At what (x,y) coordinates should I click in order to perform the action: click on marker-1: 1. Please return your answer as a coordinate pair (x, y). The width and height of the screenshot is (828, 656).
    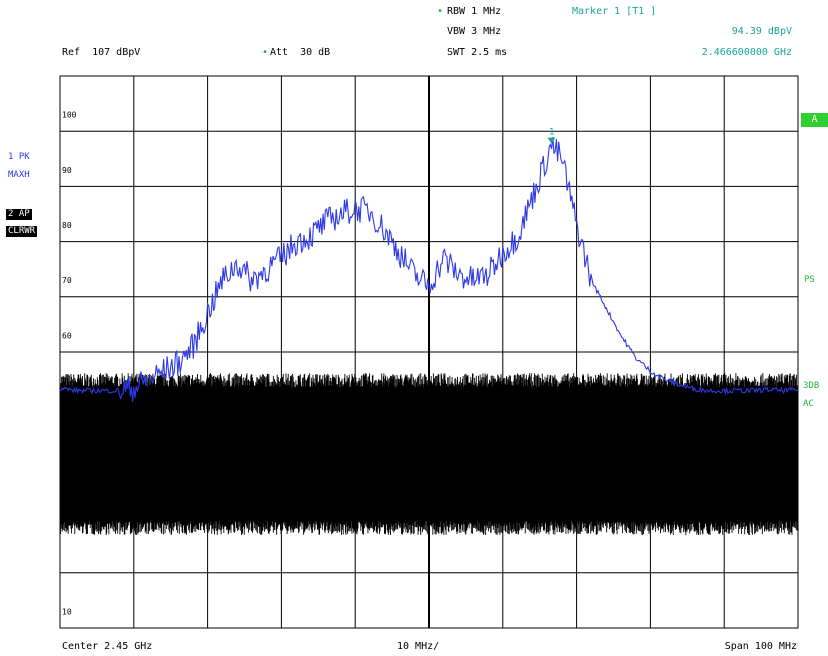
    Looking at the image, I should click on (551, 136).